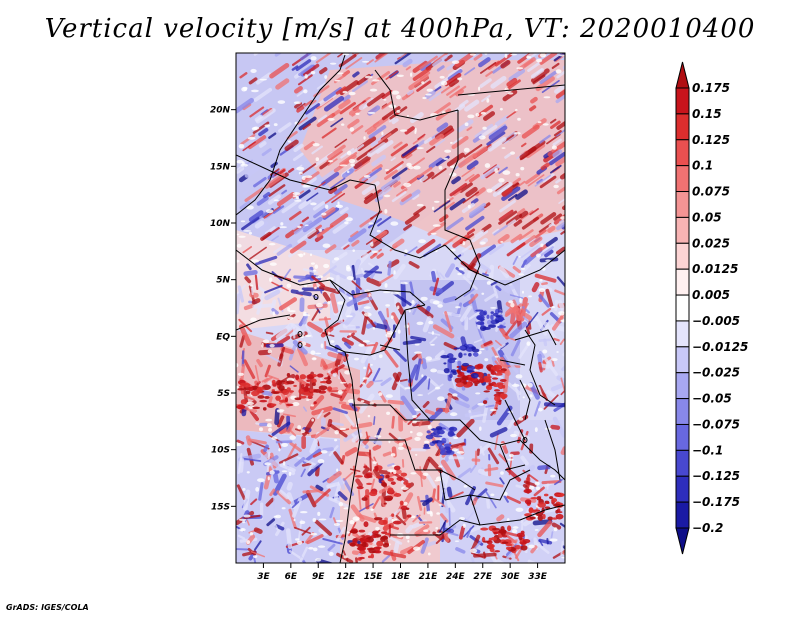 This screenshot has height=618, width=800. What do you see at coordinates (711, 243) in the screenshot?
I see `colorbar-label: 0.025` at bounding box center [711, 243].